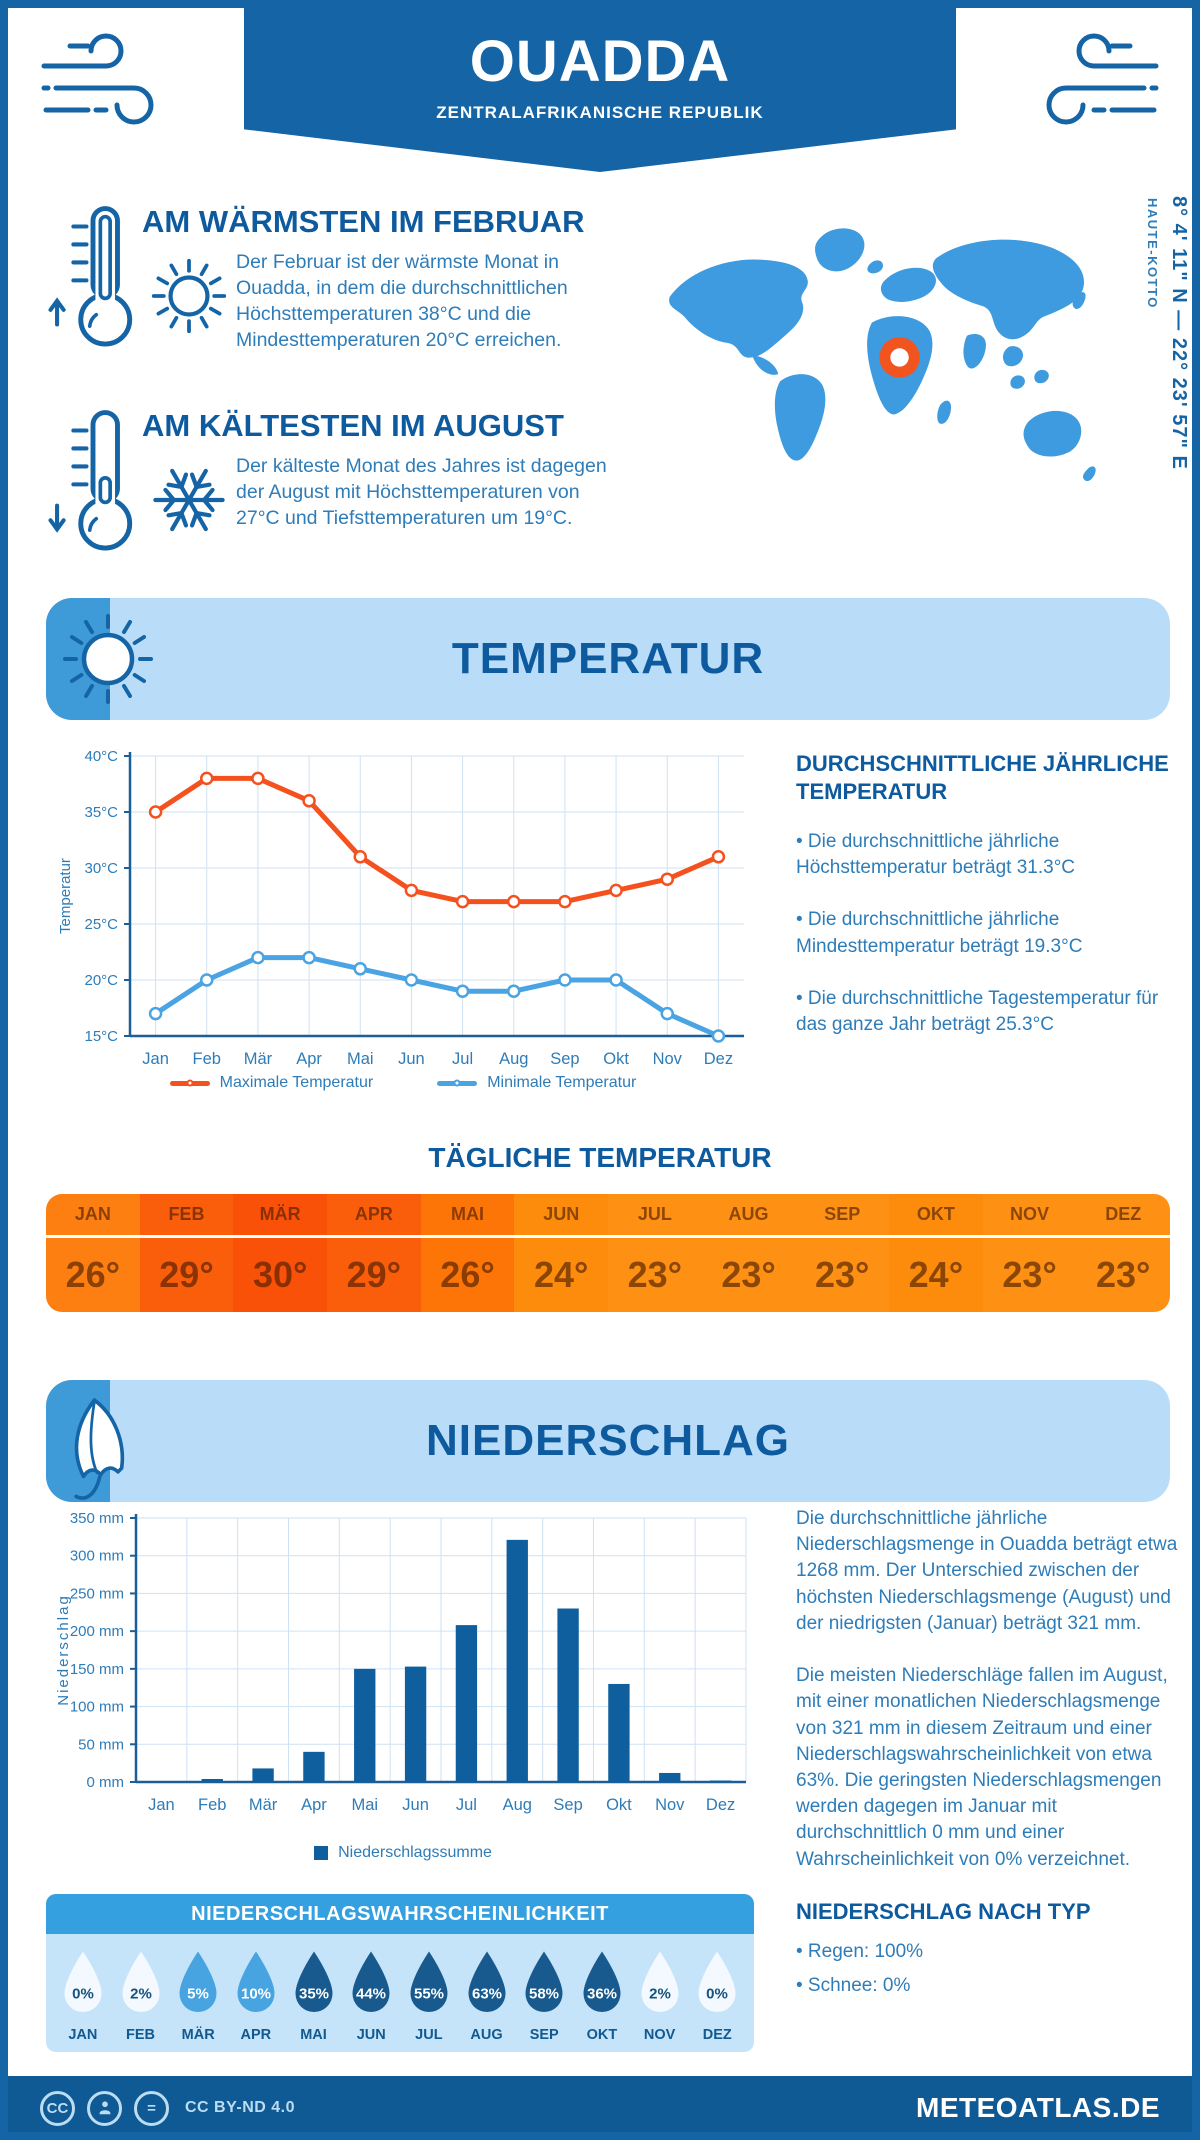 The height and width of the screenshot is (2140, 1200). I want to click on wind-icon, so click(116, 83).